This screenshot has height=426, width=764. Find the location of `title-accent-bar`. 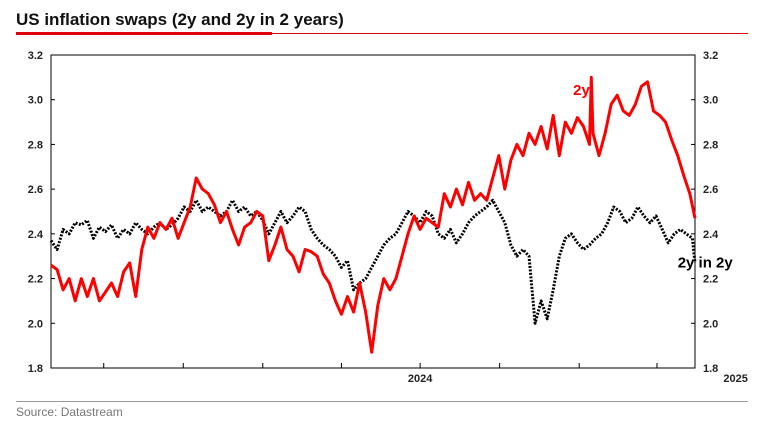

title-accent-bar is located at coordinates (144, 33).